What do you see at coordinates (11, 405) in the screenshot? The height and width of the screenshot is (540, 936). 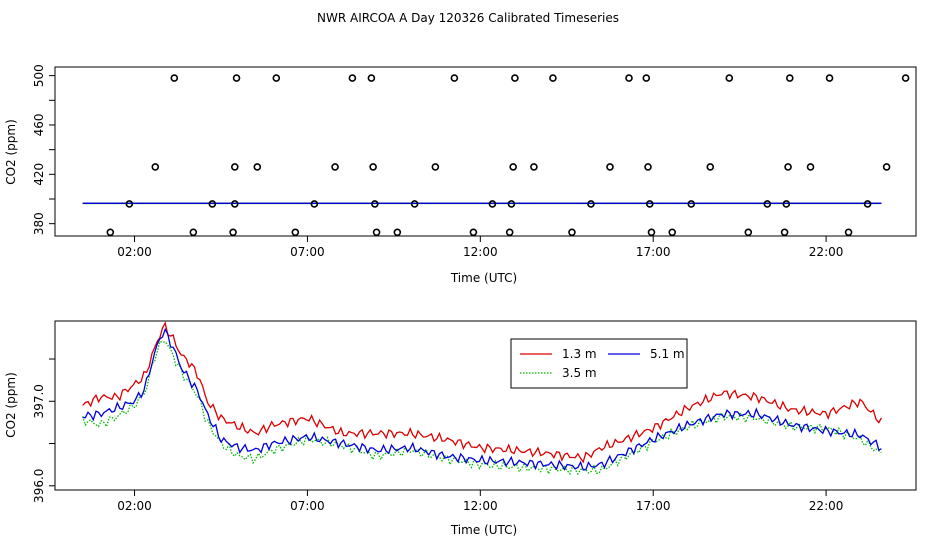 I see `bottom-y-axis-label: CO2 (ppm)` at bounding box center [11, 405].